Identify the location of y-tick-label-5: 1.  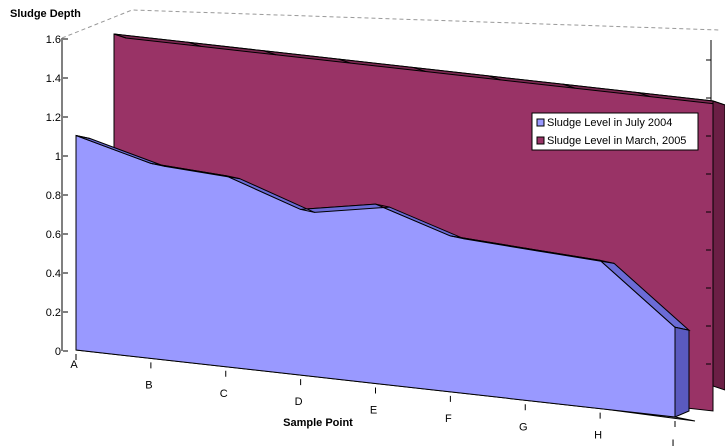
(58, 157).